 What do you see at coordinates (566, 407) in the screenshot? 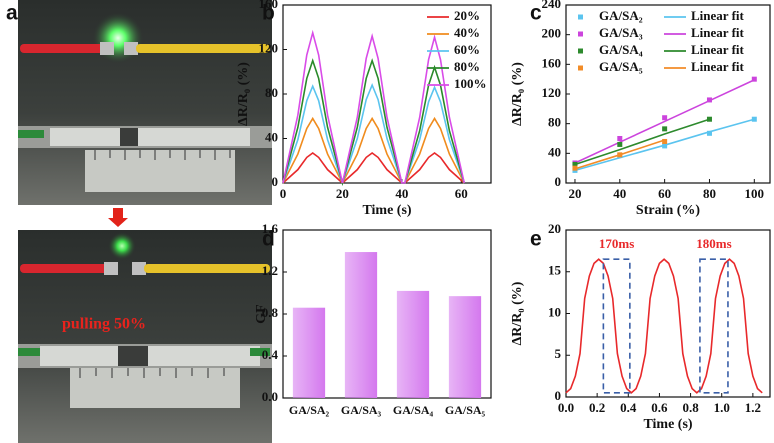
I see `x-tick-label: 0.0` at bounding box center [566, 407].